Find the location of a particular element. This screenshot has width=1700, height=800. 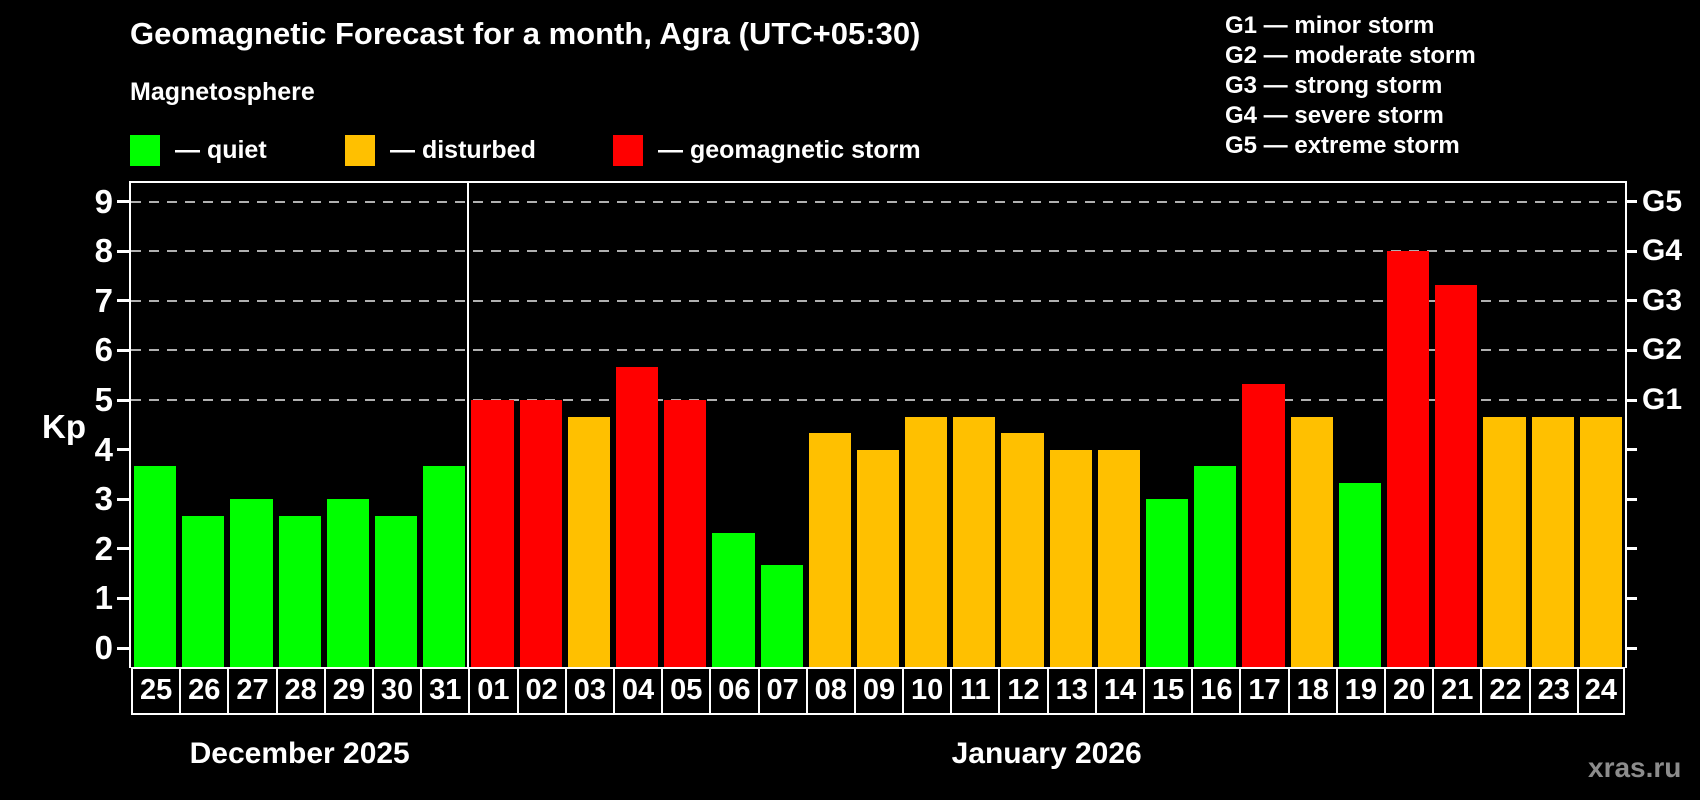

month-label-december: December 2025 is located at coordinates (299, 753).